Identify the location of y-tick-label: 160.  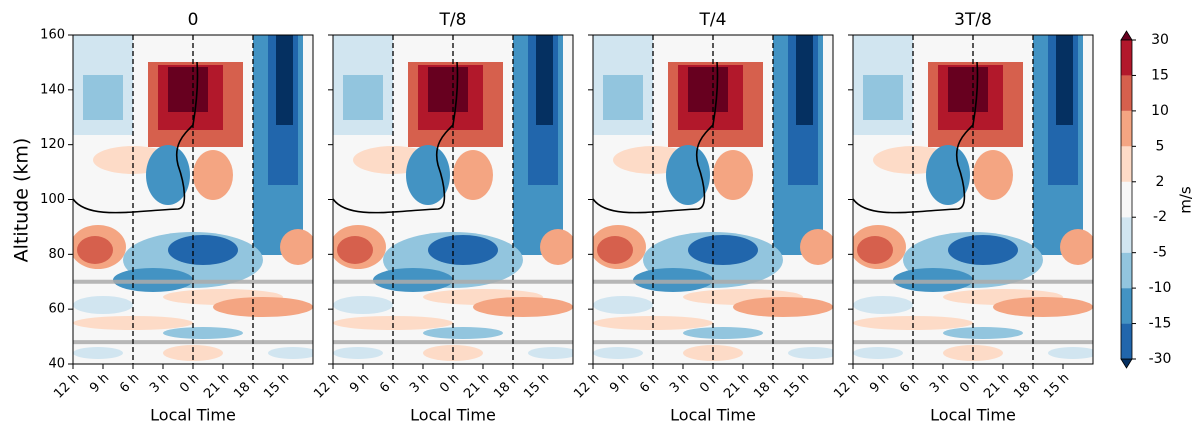
(52, 35).